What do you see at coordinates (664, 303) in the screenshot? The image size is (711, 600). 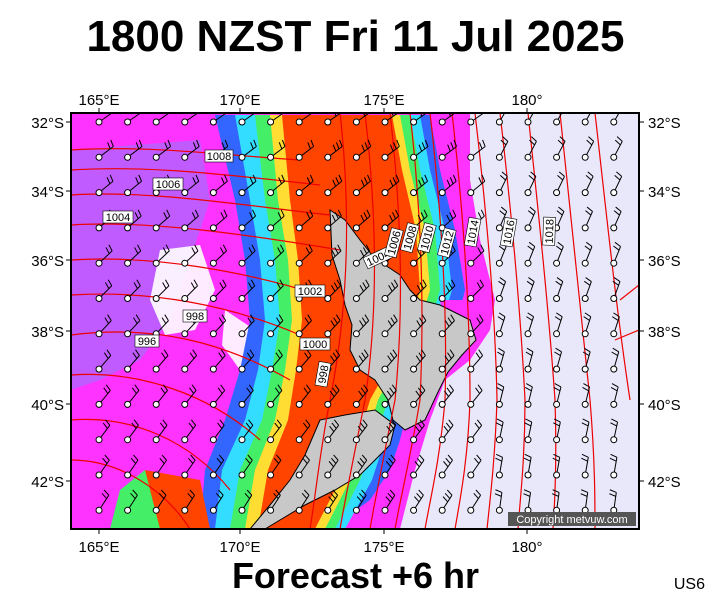 I see `latitude-labels-right: 32°S 34°S 36°S 38°S 40°S 42°S` at bounding box center [664, 303].